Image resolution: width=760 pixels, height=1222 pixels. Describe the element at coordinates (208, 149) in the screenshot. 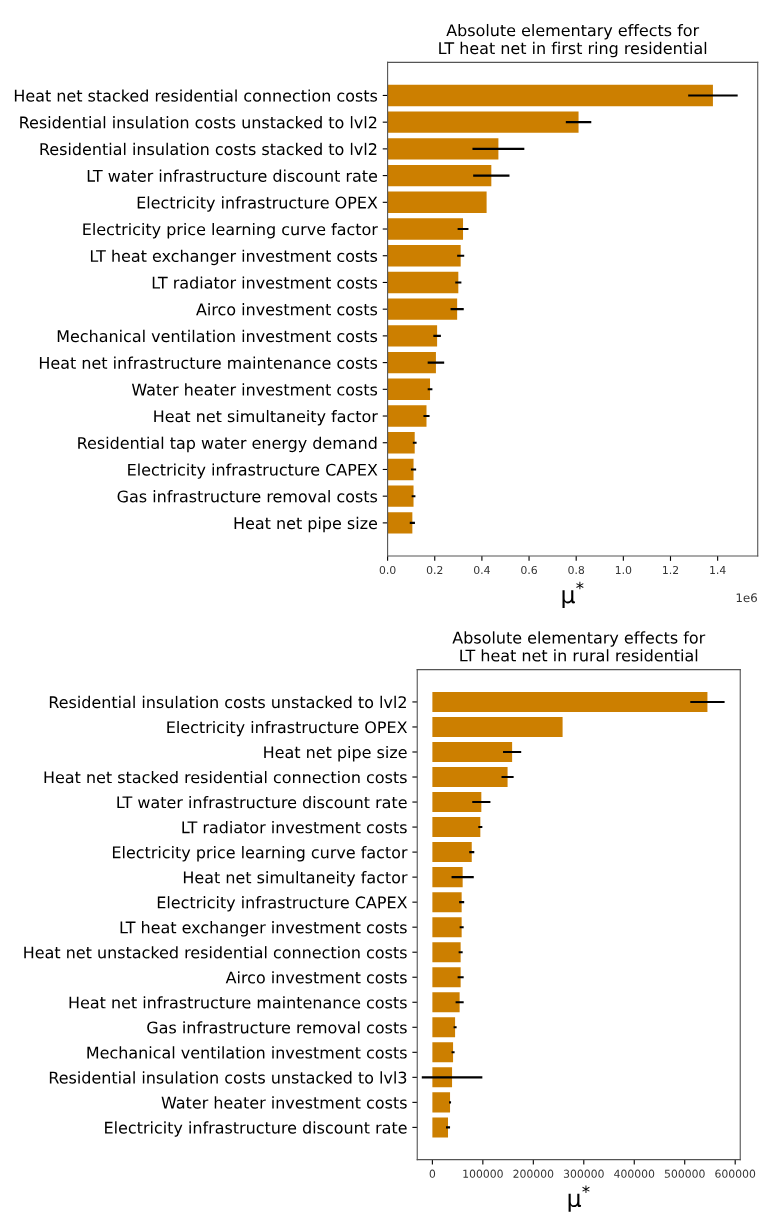

I see `y-tick-label: Residential insulation costs stacked to lvl2` at that location.